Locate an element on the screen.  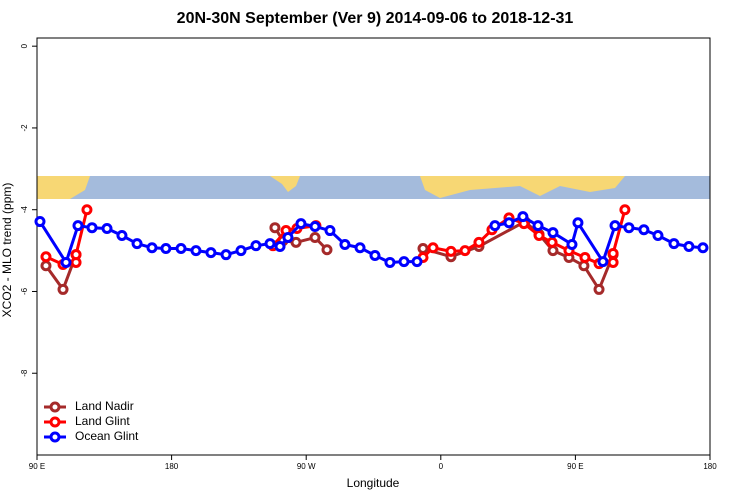
x-tick-label: 90 W is located at coordinates (306, 466).